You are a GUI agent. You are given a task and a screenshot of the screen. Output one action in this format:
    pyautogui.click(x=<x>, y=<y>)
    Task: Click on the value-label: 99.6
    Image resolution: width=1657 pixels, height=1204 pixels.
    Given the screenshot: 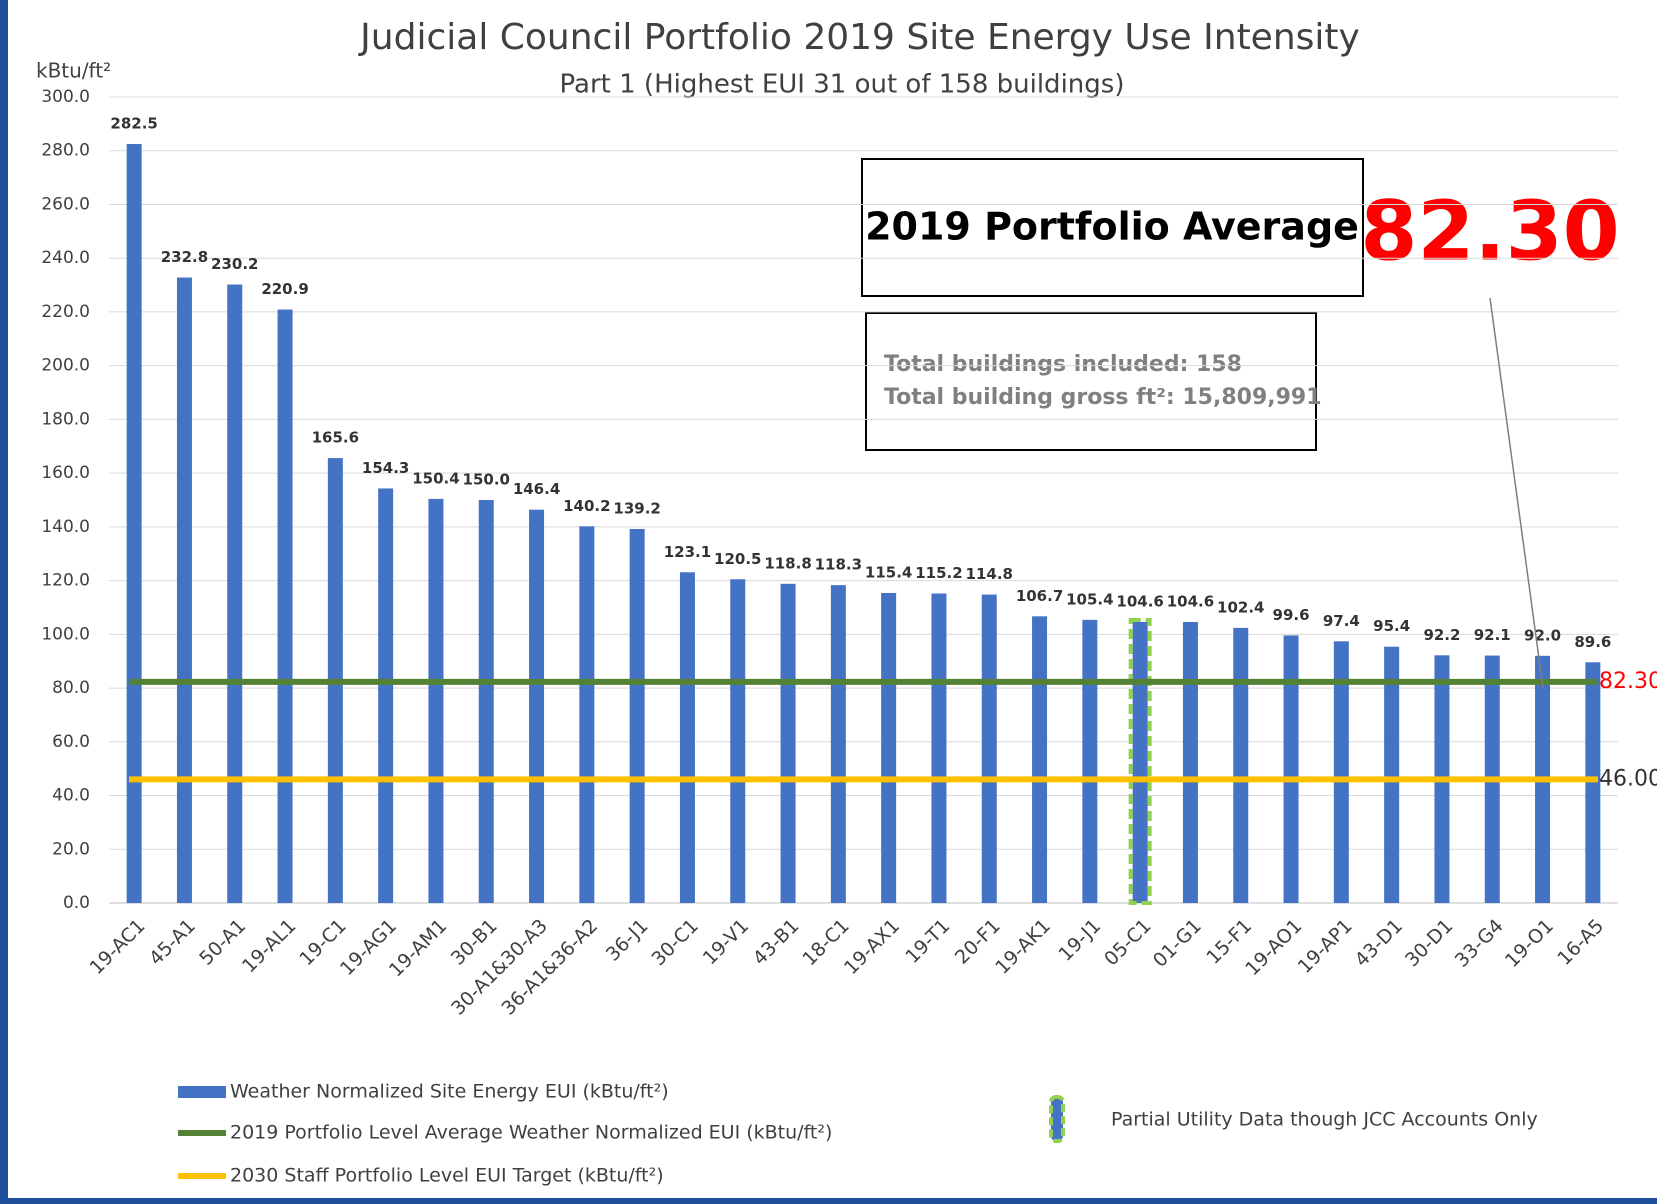 What is the action you would take?
    pyautogui.click(x=1291, y=615)
    